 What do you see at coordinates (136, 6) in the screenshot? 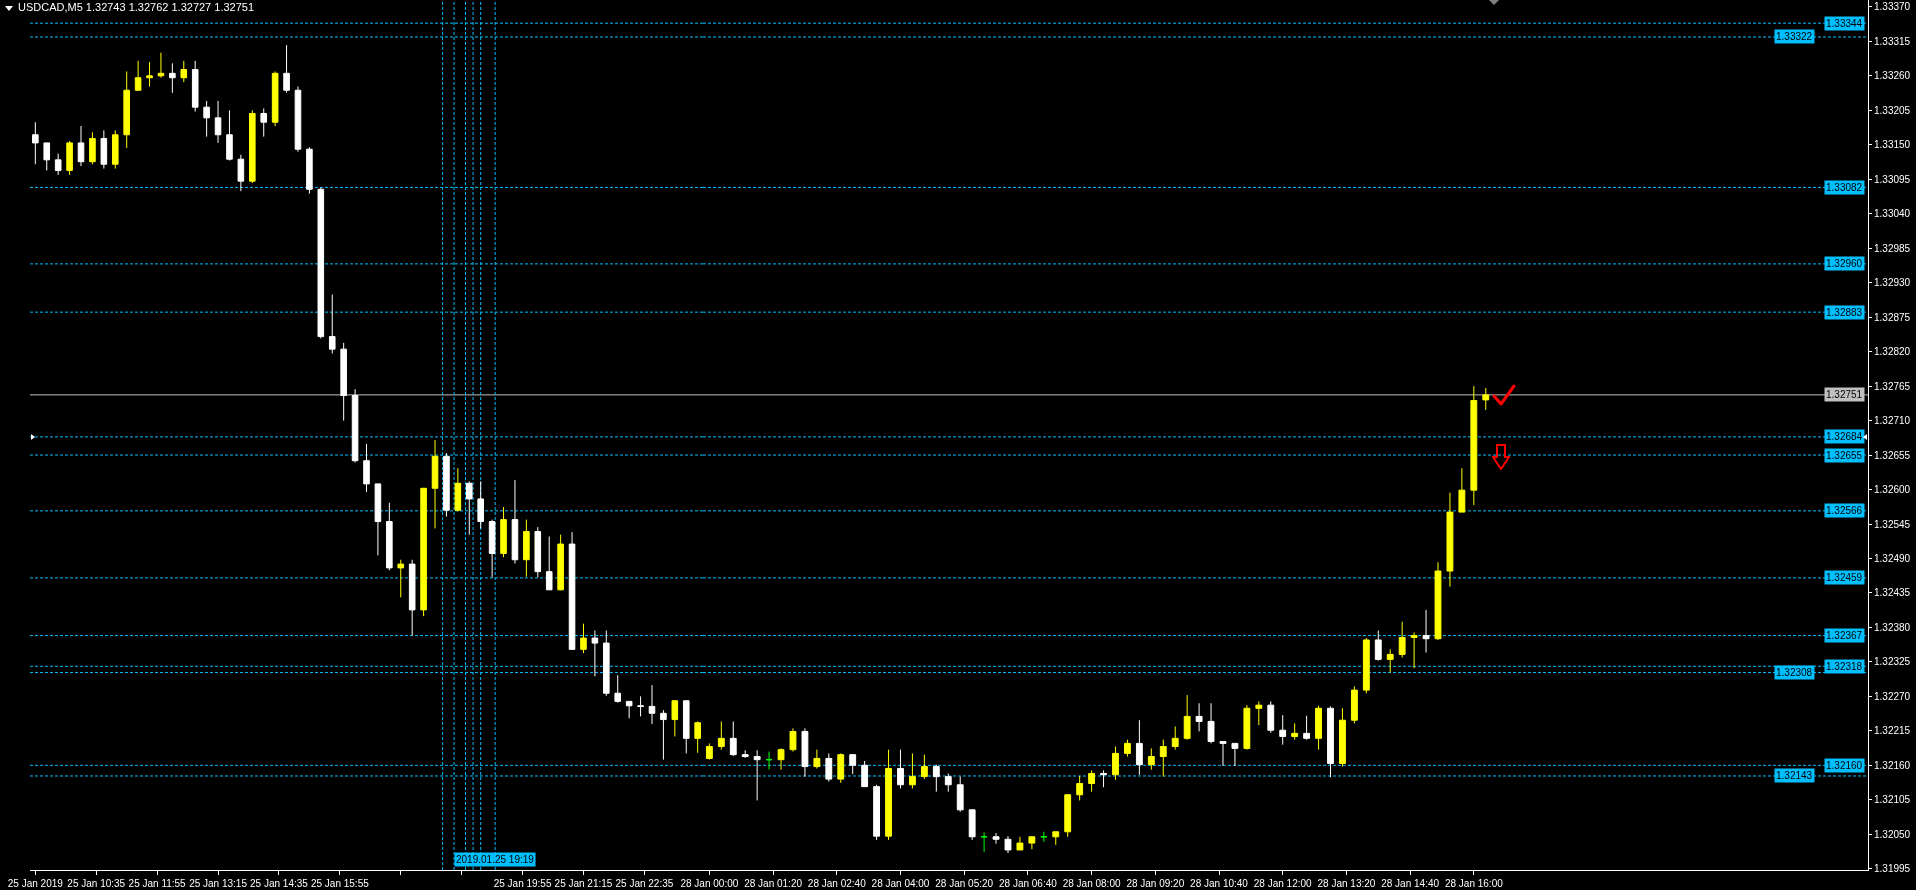
I see `chart-title: USDCAD,M5 1.32743 1.32762 1.32727 1.32751` at bounding box center [136, 6].